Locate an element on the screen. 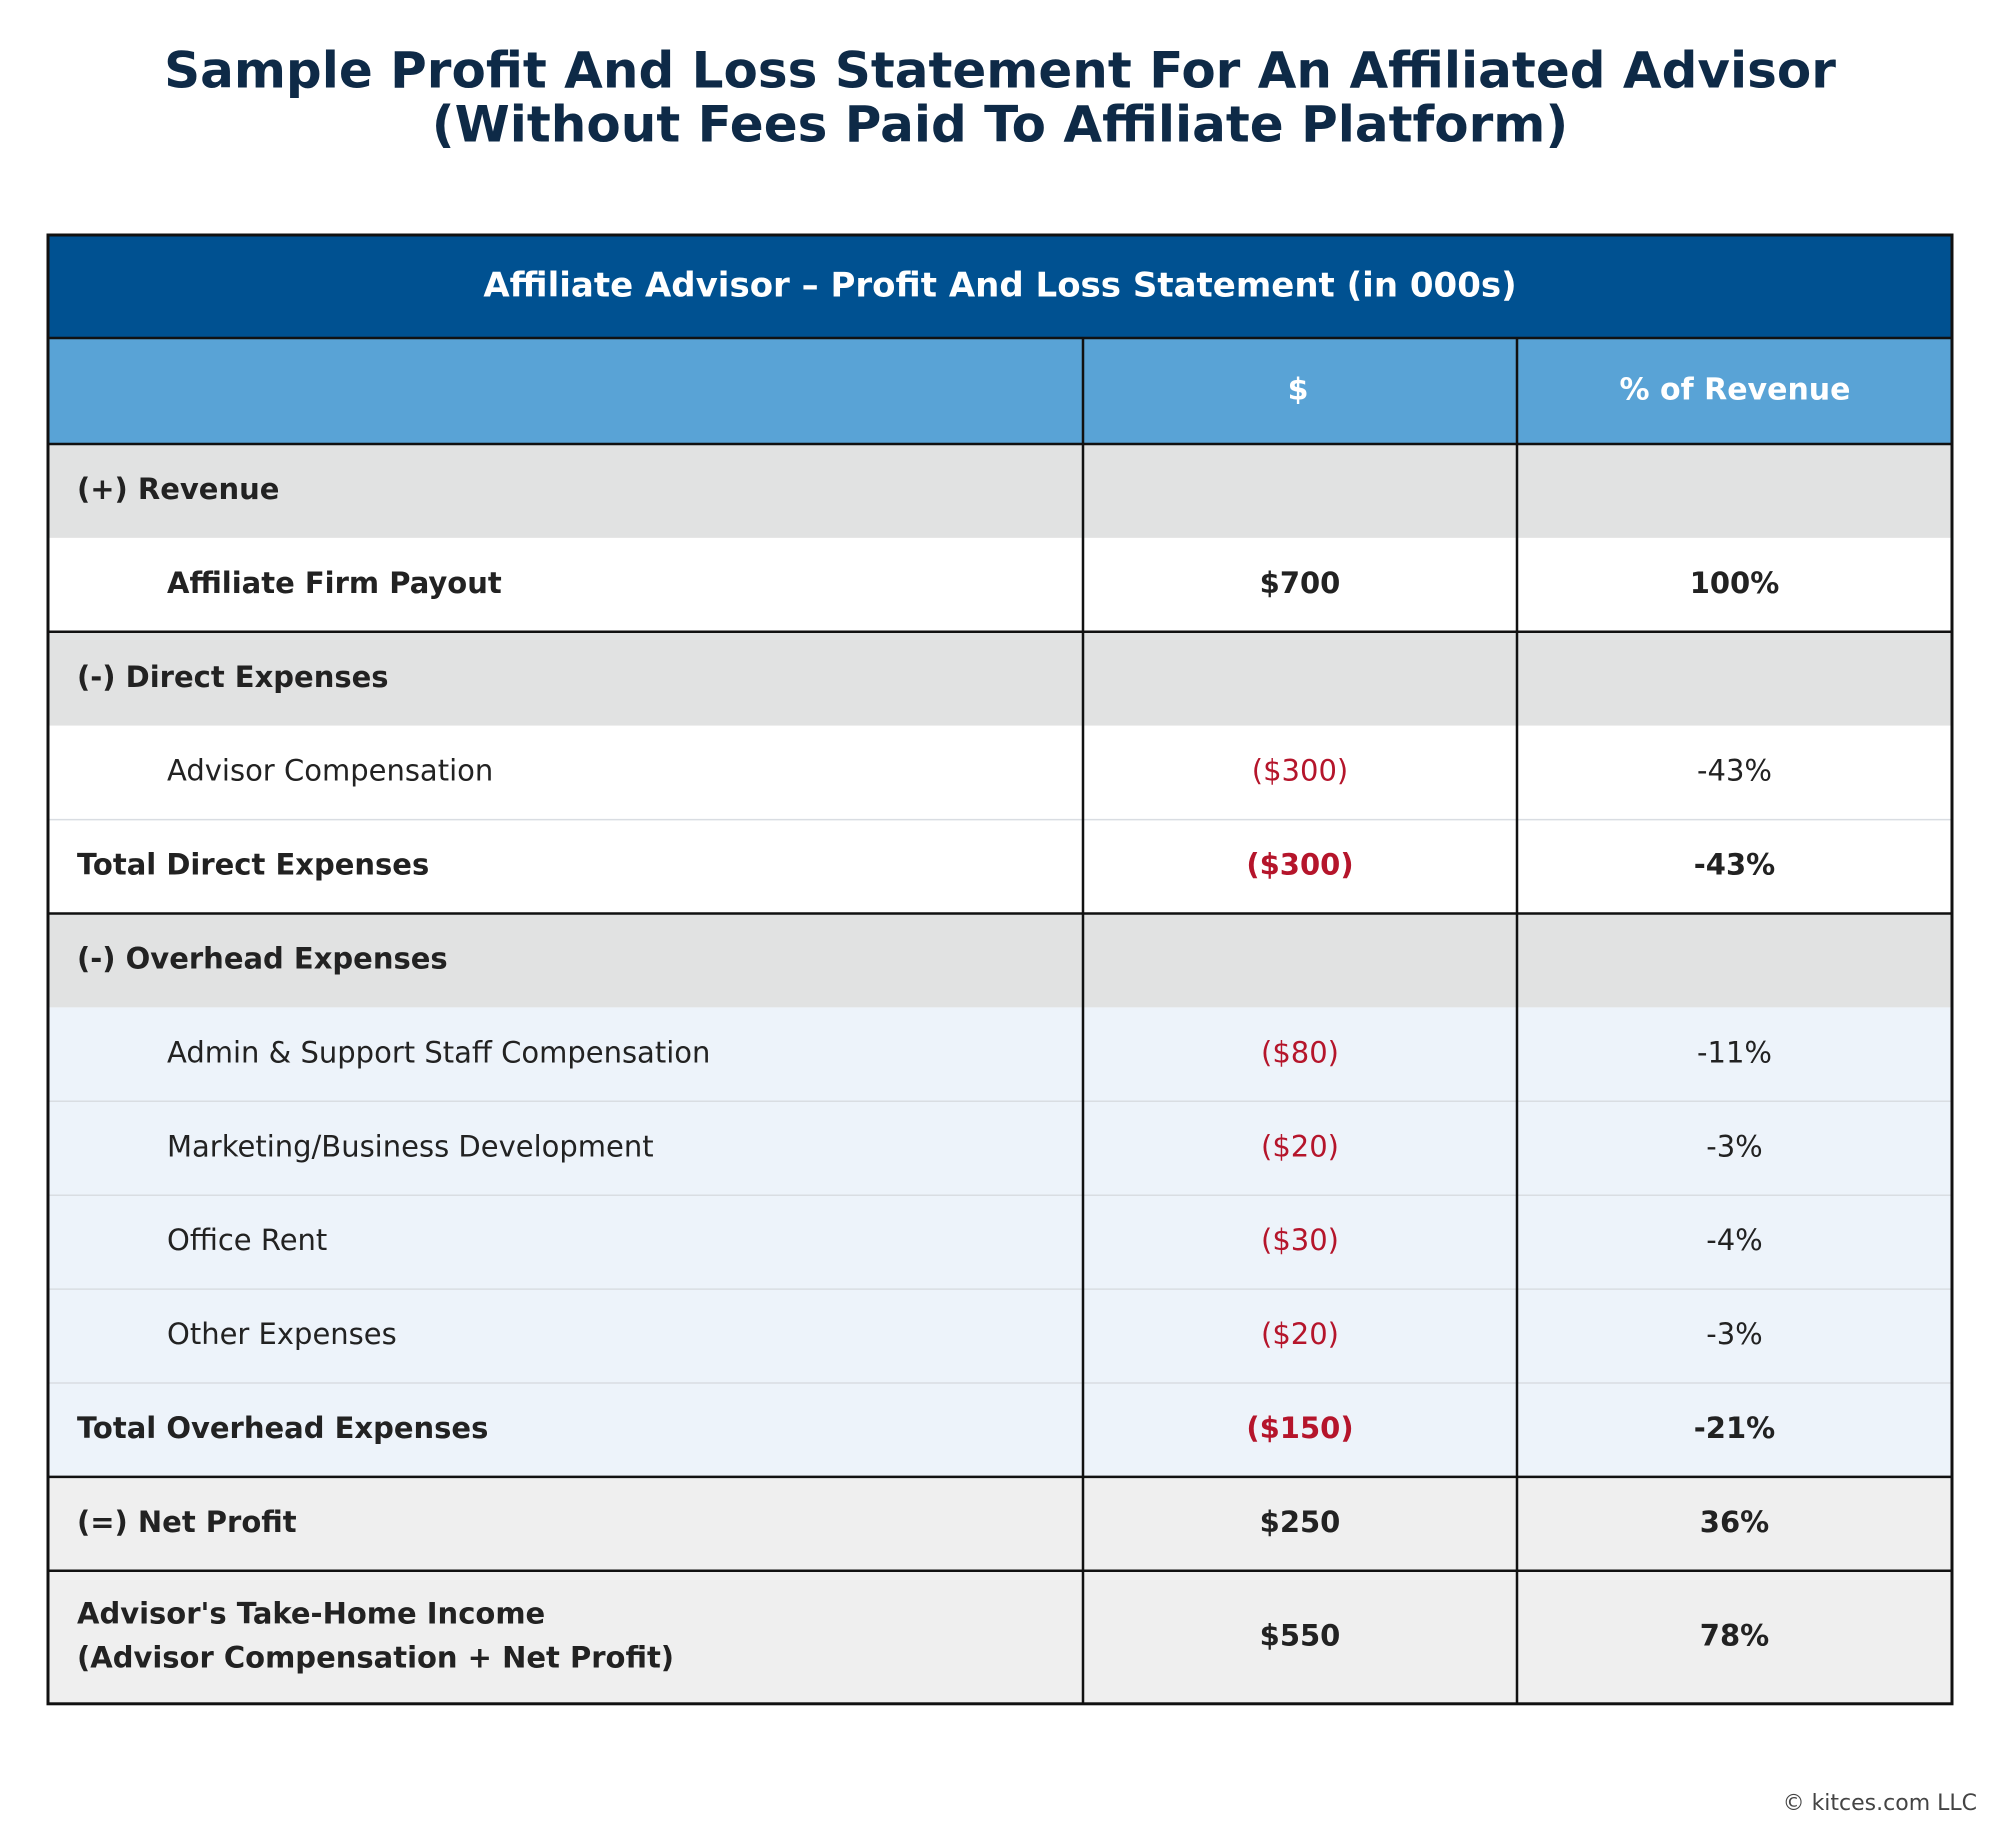 Image resolution: width=2000 pixels, height=1846 pixels. percent-value: 36% is located at coordinates (1734, 1522).